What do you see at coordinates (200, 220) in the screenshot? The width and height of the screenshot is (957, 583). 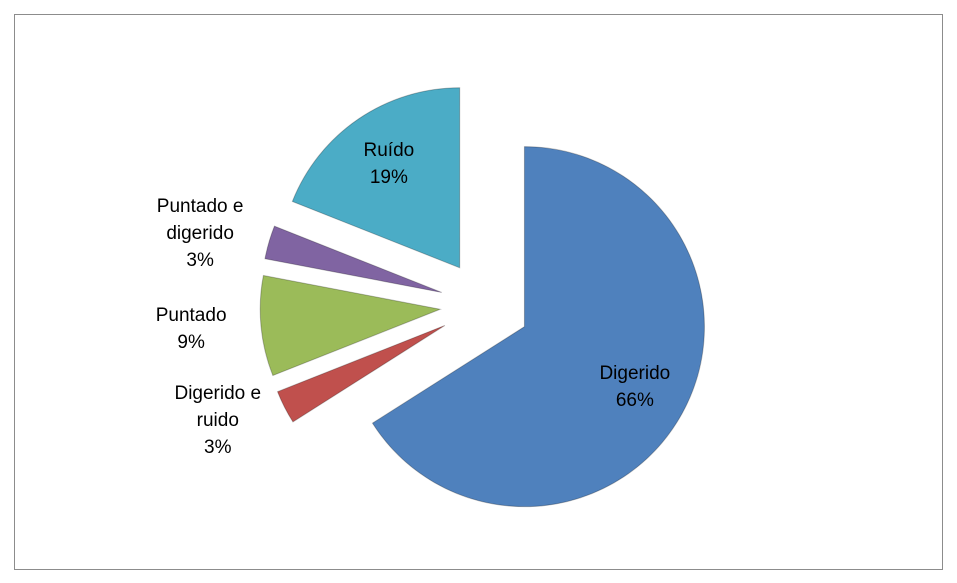 I see `category-label: Puntado e digerido` at bounding box center [200, 220].